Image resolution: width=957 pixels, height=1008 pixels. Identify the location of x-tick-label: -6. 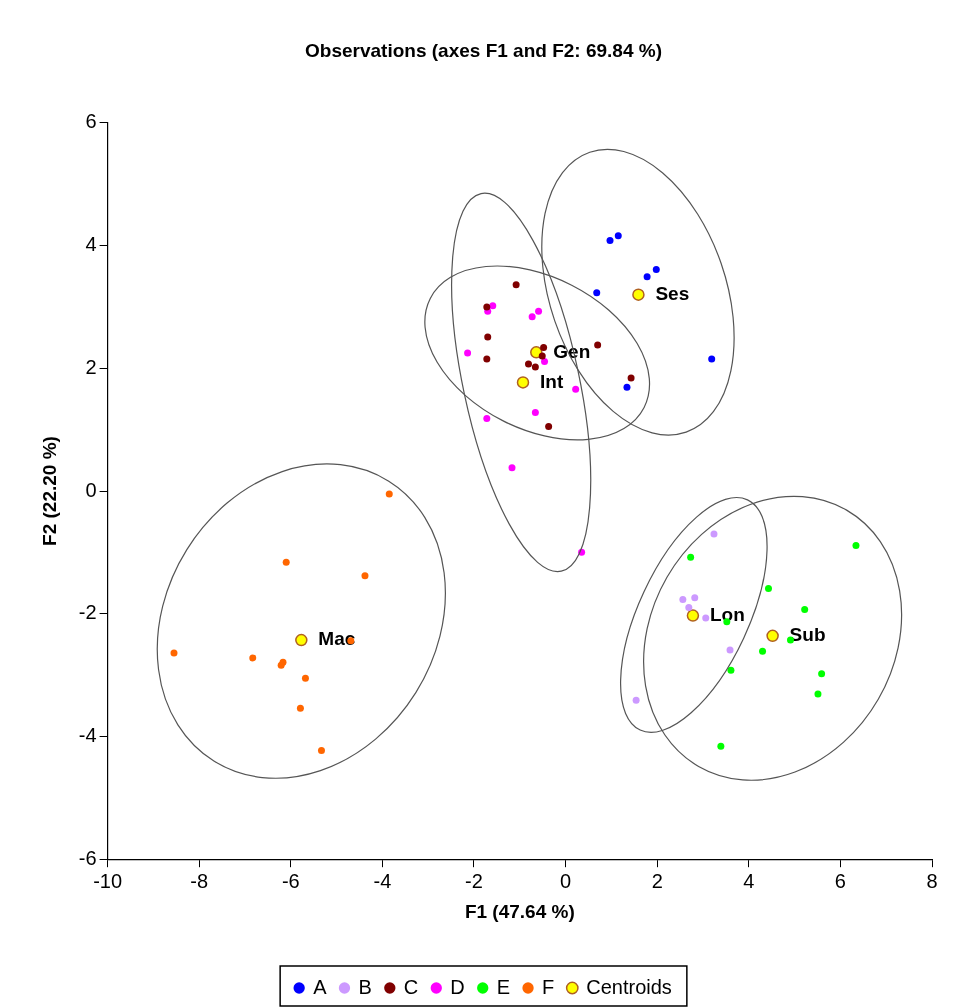
(290, 880).